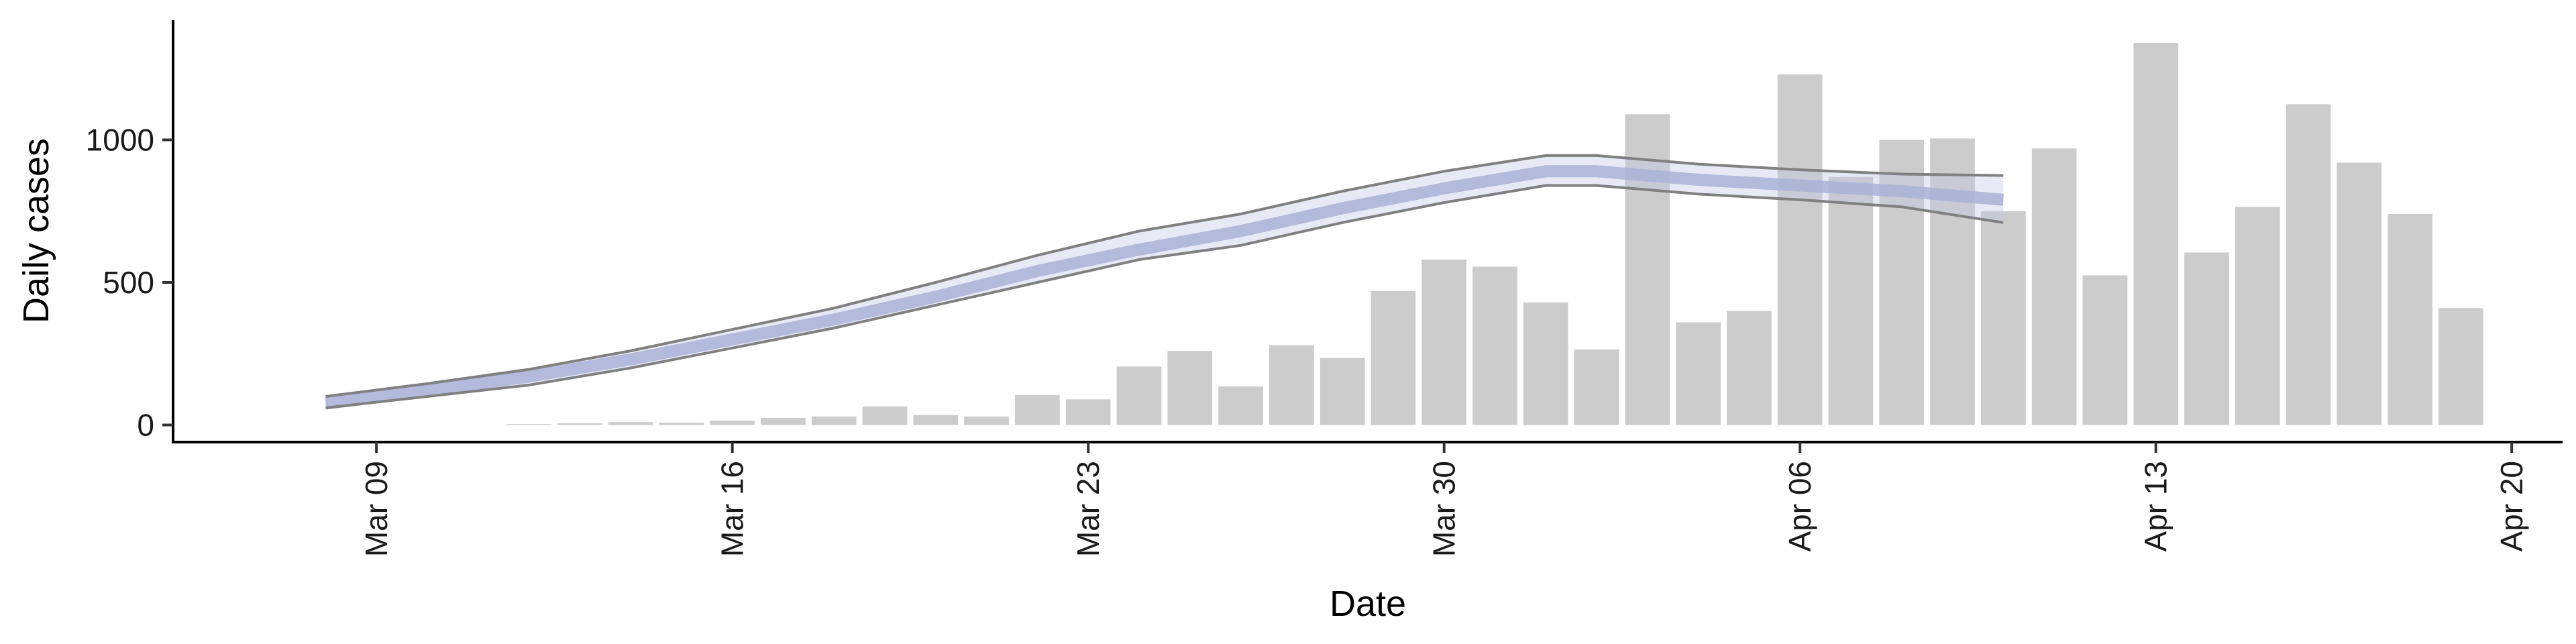 Image resolution: width=2576 pixels, height=644 pixels. Describe the element at coordinates (2511, 506) in the screenshot. I see `x-tick-label: Apr 20` at that location.